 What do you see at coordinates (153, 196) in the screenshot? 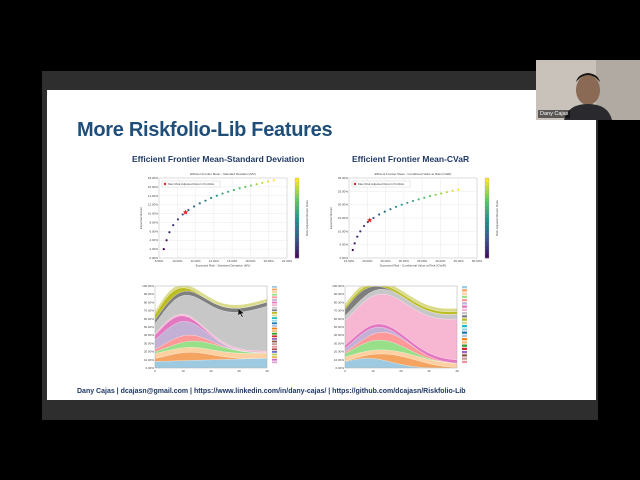
I see `y-tick-label: 14.00%` at bounding box center [153, 196].